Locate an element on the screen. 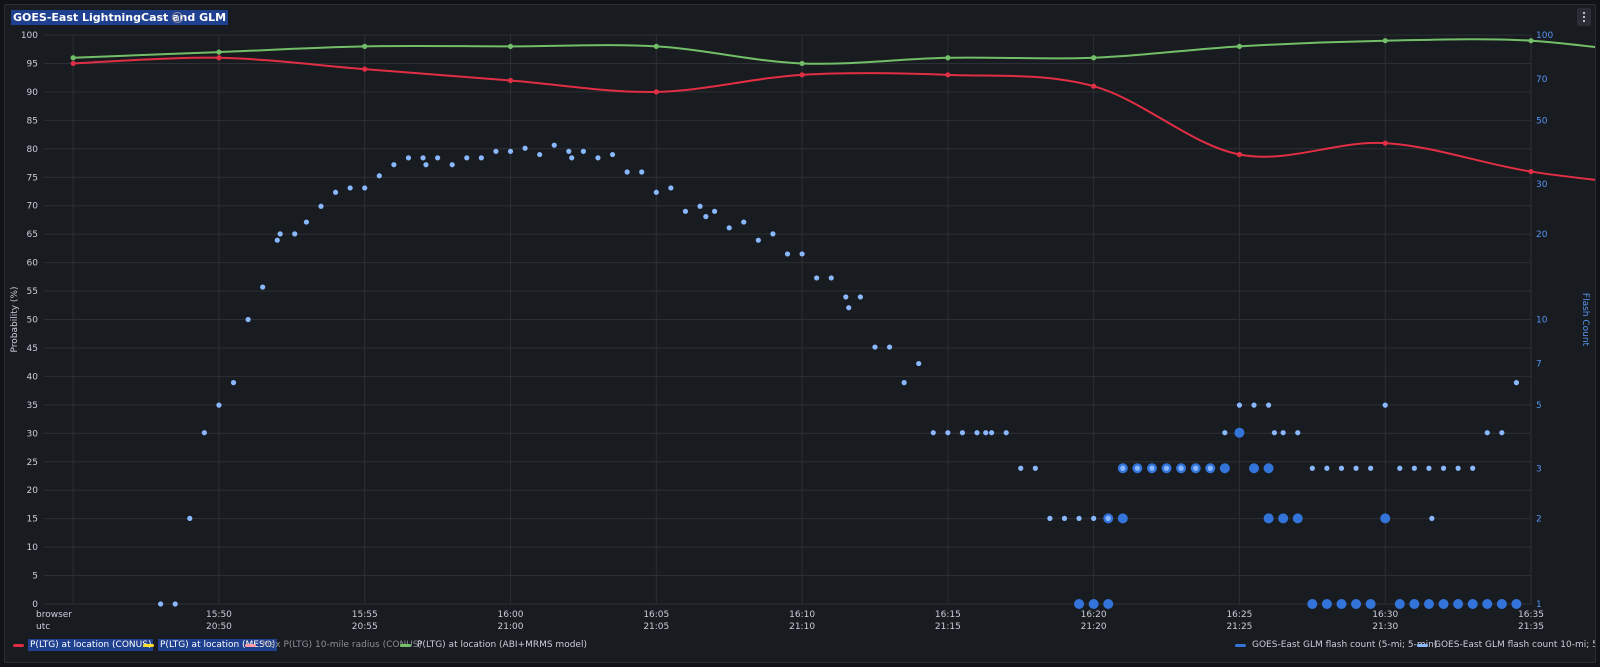 Image resolution: width=1600 pixels, height=667 pixels. legend-item: P(LTG) at location (ABI+MRMS model) is located at coordinates (494, 645).